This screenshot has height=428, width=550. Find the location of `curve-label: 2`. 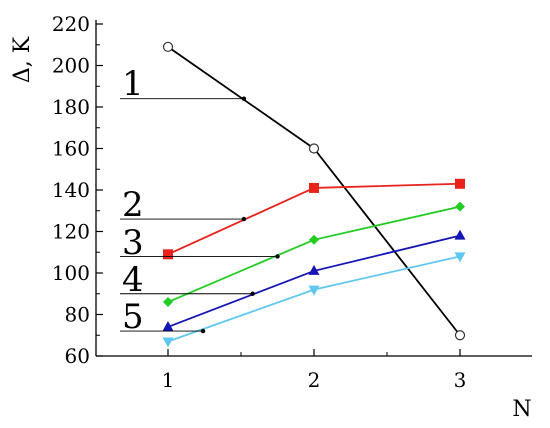

curve-label: 2 is located at coordinates (133, 205).